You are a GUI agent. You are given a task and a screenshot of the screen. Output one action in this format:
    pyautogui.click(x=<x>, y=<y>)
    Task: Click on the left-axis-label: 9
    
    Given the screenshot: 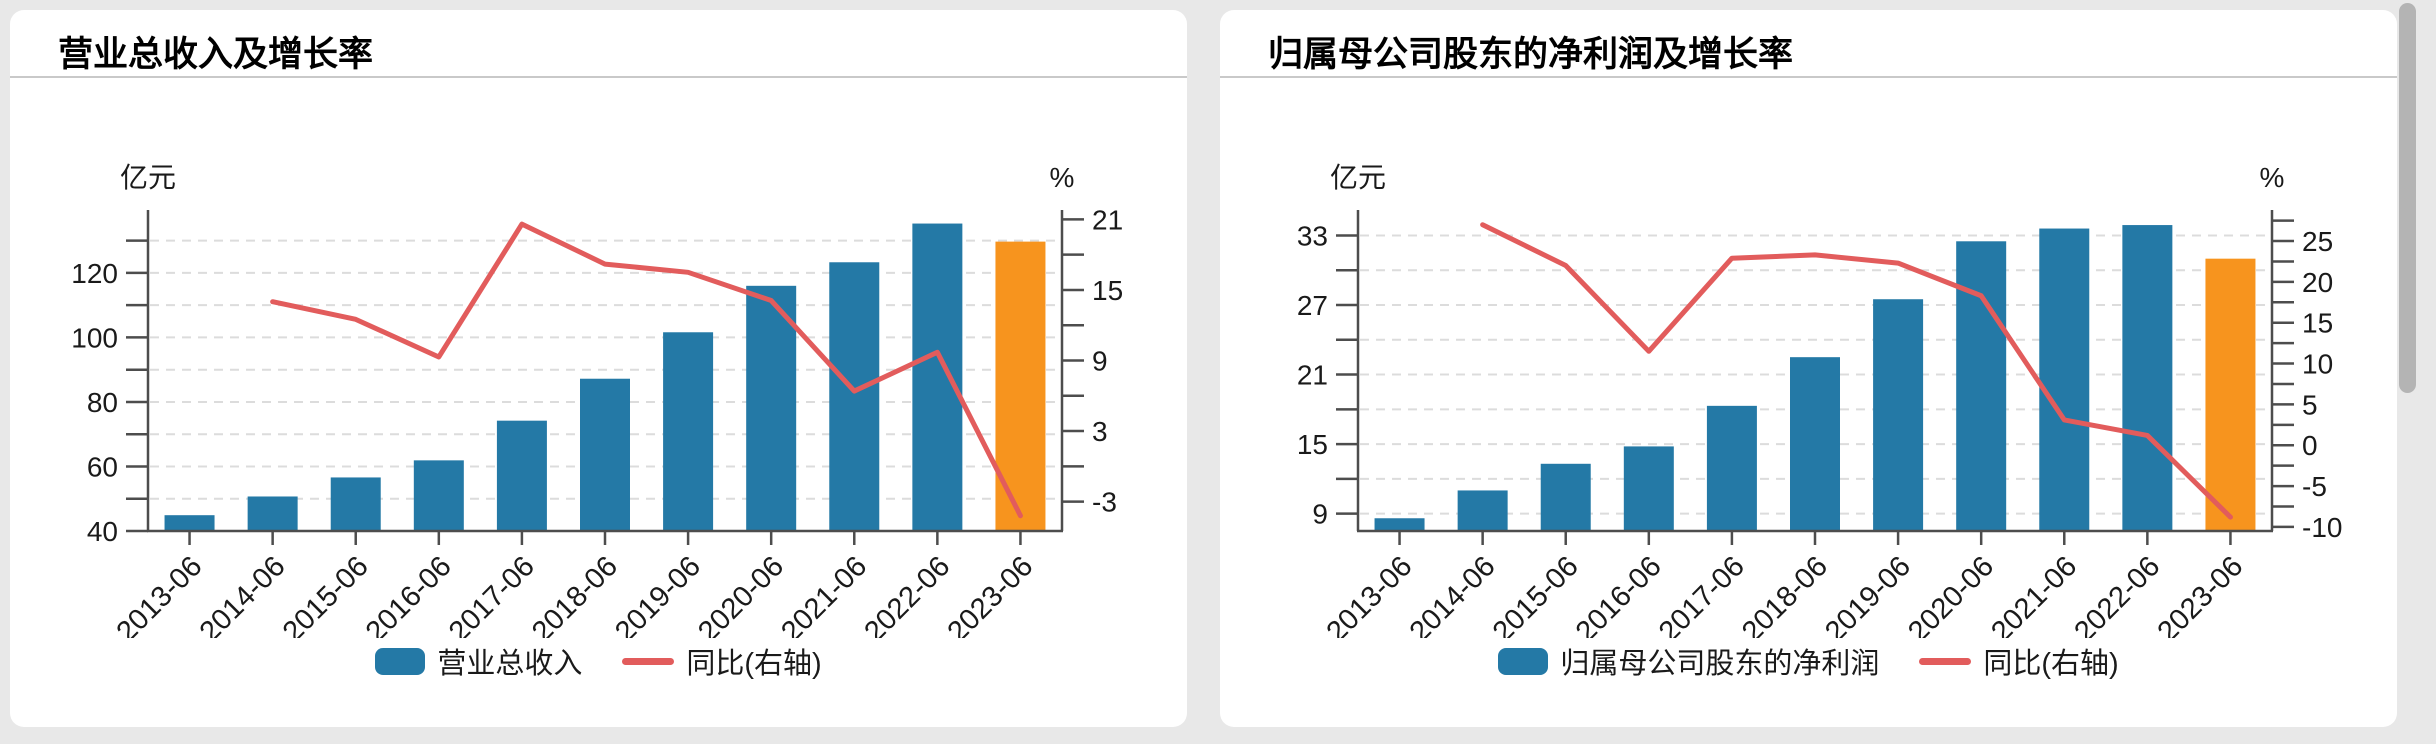 What is the action you would take?
    pyautogui.click(x=1320, y=514)
    